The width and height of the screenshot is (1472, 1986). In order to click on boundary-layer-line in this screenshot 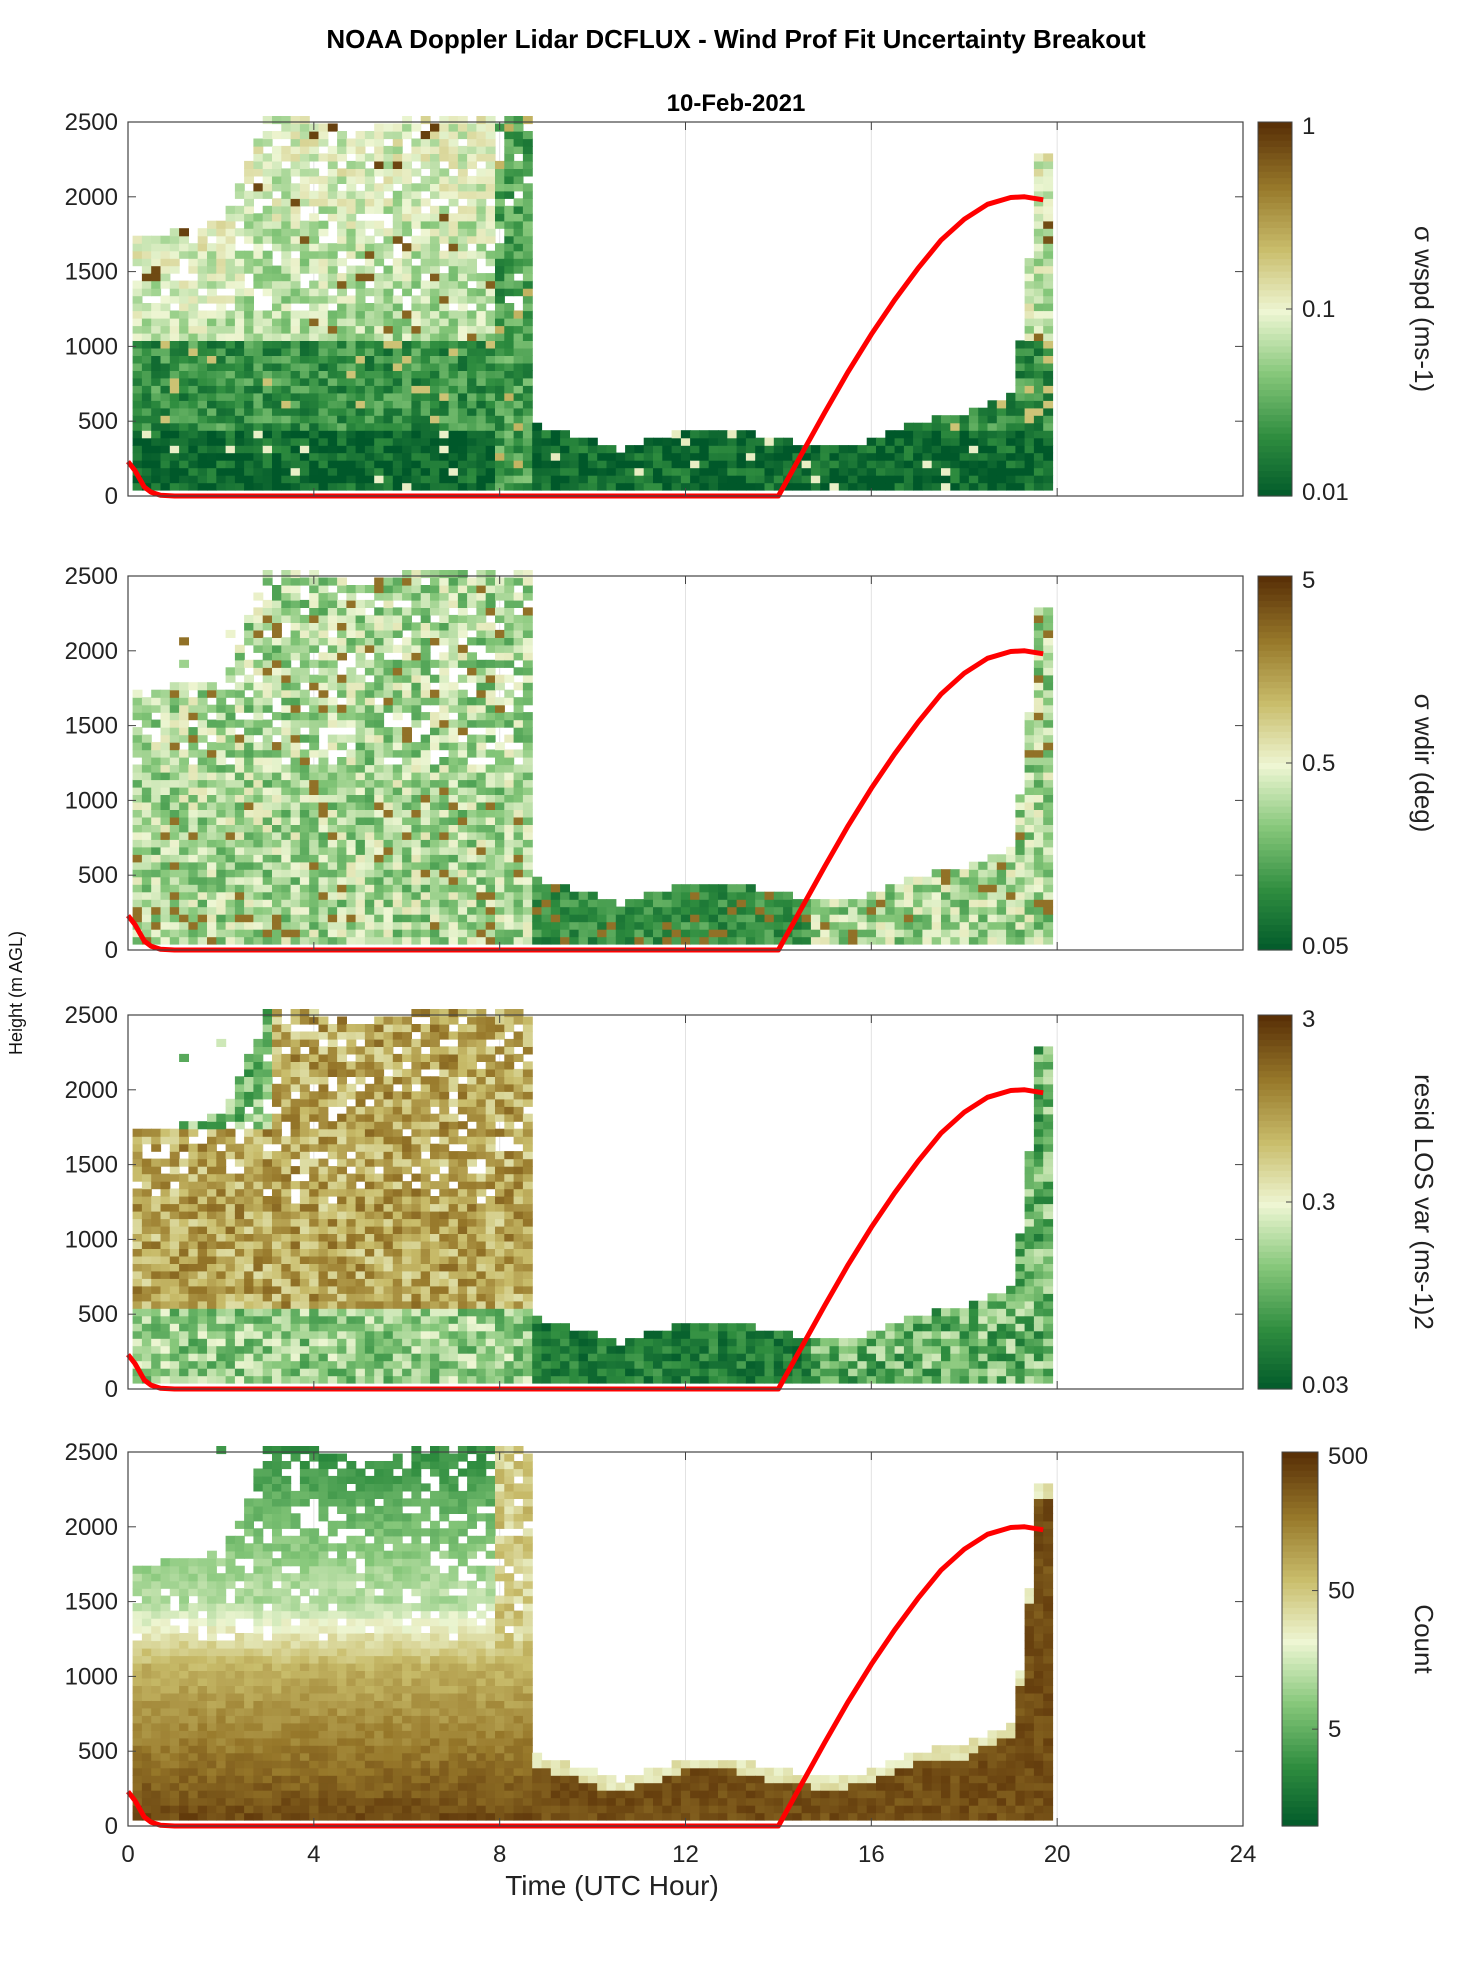, I will do `click(585, 800)`.